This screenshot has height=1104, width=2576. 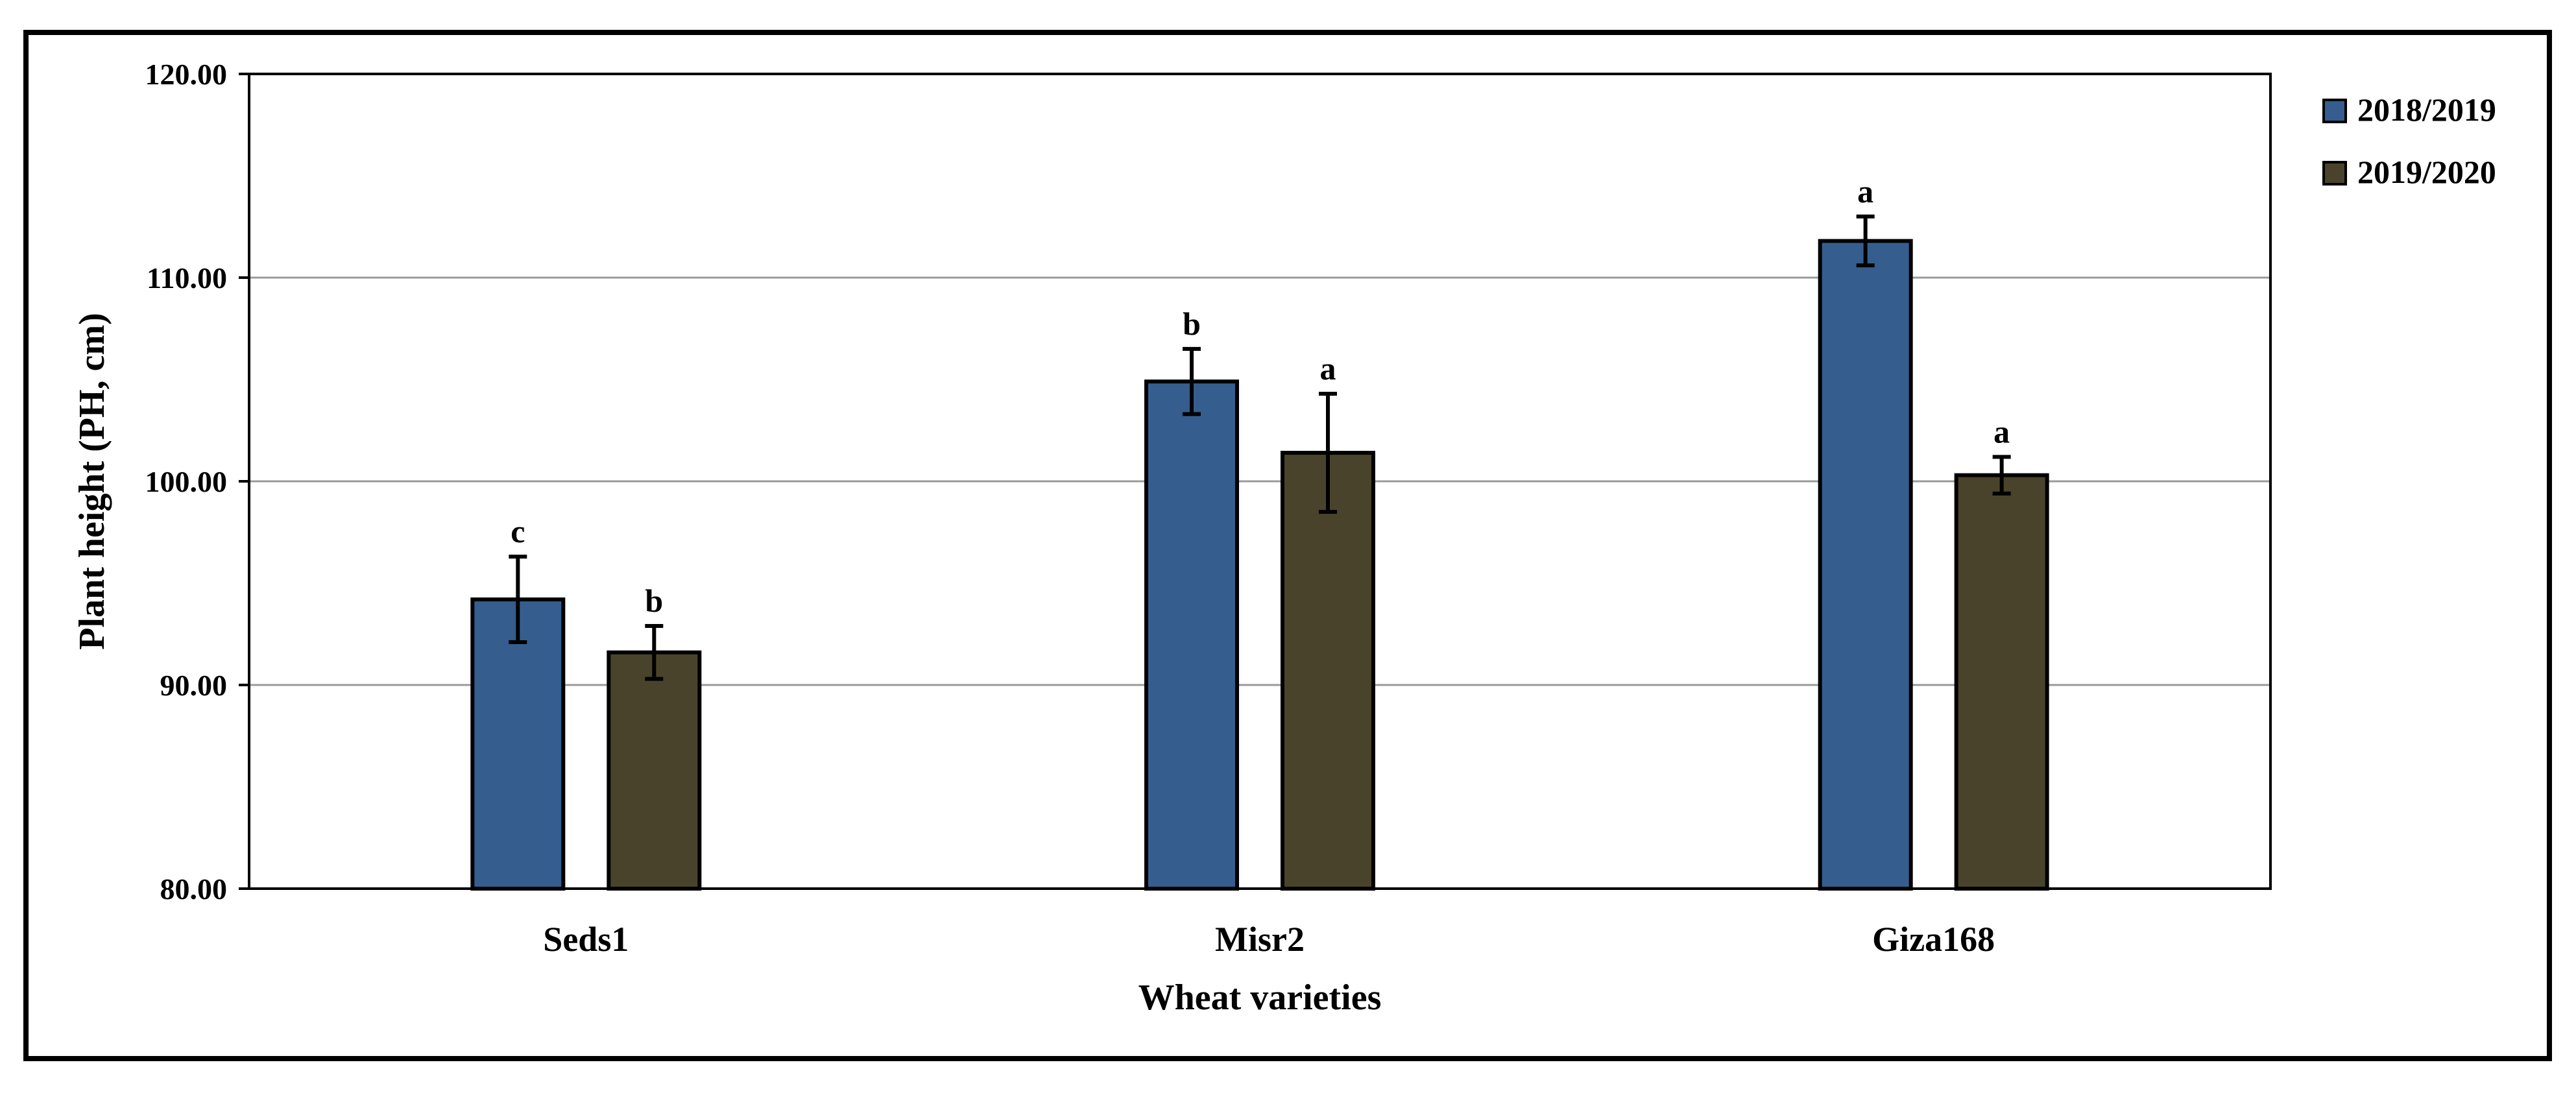 What do you see at coordinates (187, 277) in the screenshot?
I see `y-tick-label: 110.00` at bounding box center [187, 277].